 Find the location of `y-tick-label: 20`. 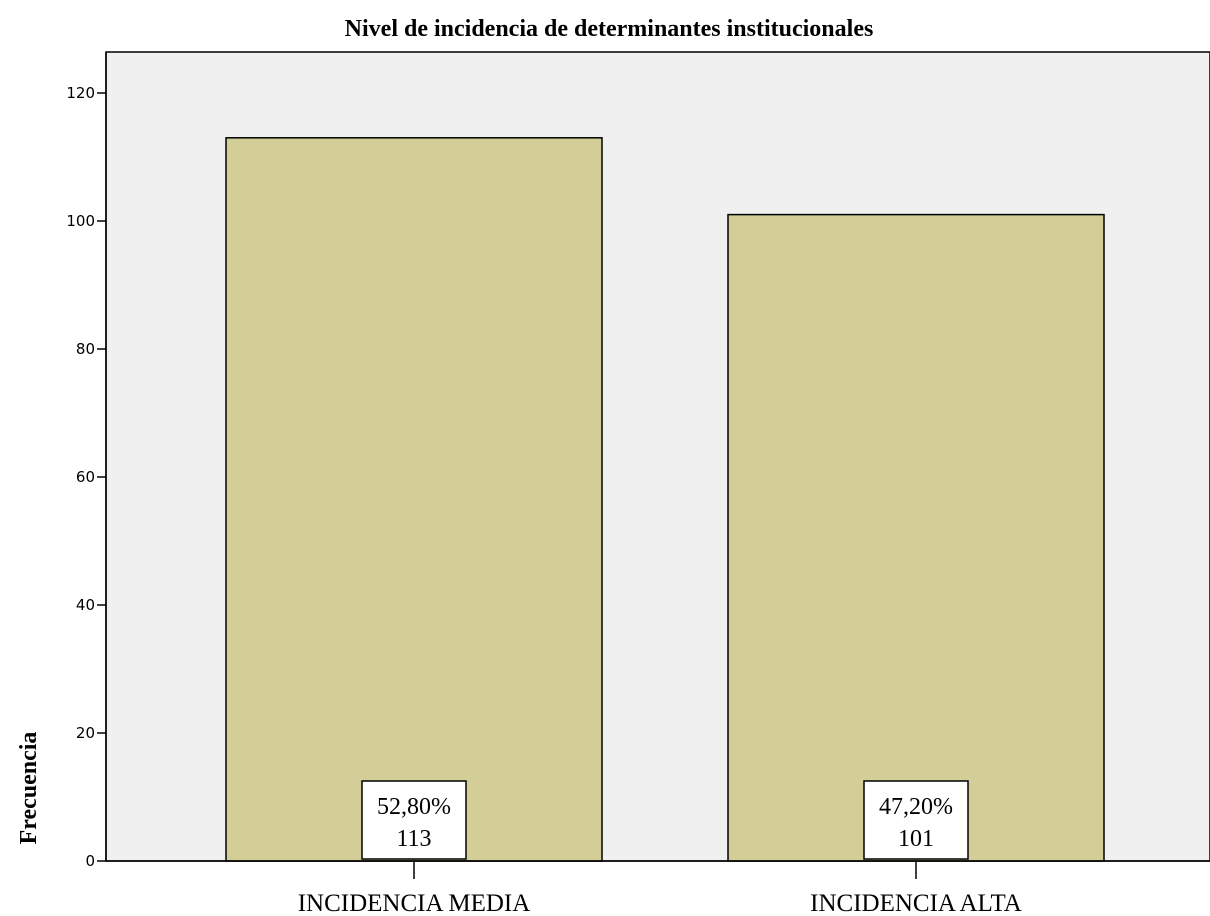

y-tick-label: 20 is located at coordinates (85, 733).